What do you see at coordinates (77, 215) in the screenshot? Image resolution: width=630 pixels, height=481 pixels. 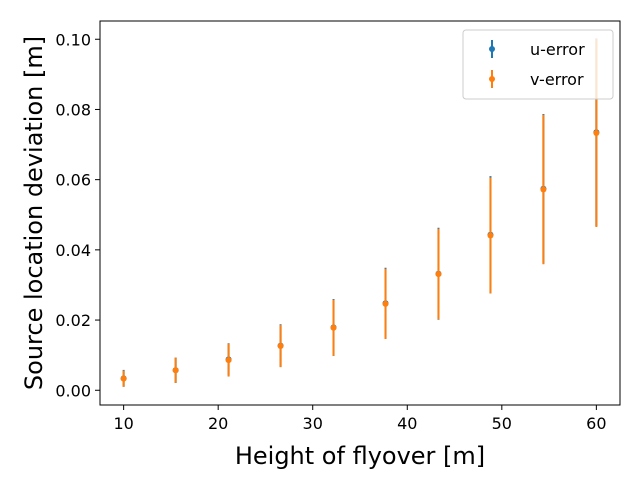 I see `y-axis-ticks: 0.00 0.02 0.04 0.06 0.08 0.10` at bounding box center [77, 215].